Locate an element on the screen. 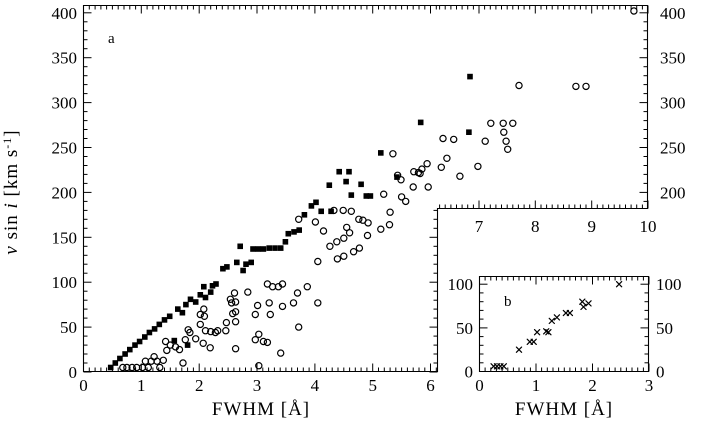 The height and width of the screenshot is (432, 711). tick-label: 10 is located at coordinates (648, 226).